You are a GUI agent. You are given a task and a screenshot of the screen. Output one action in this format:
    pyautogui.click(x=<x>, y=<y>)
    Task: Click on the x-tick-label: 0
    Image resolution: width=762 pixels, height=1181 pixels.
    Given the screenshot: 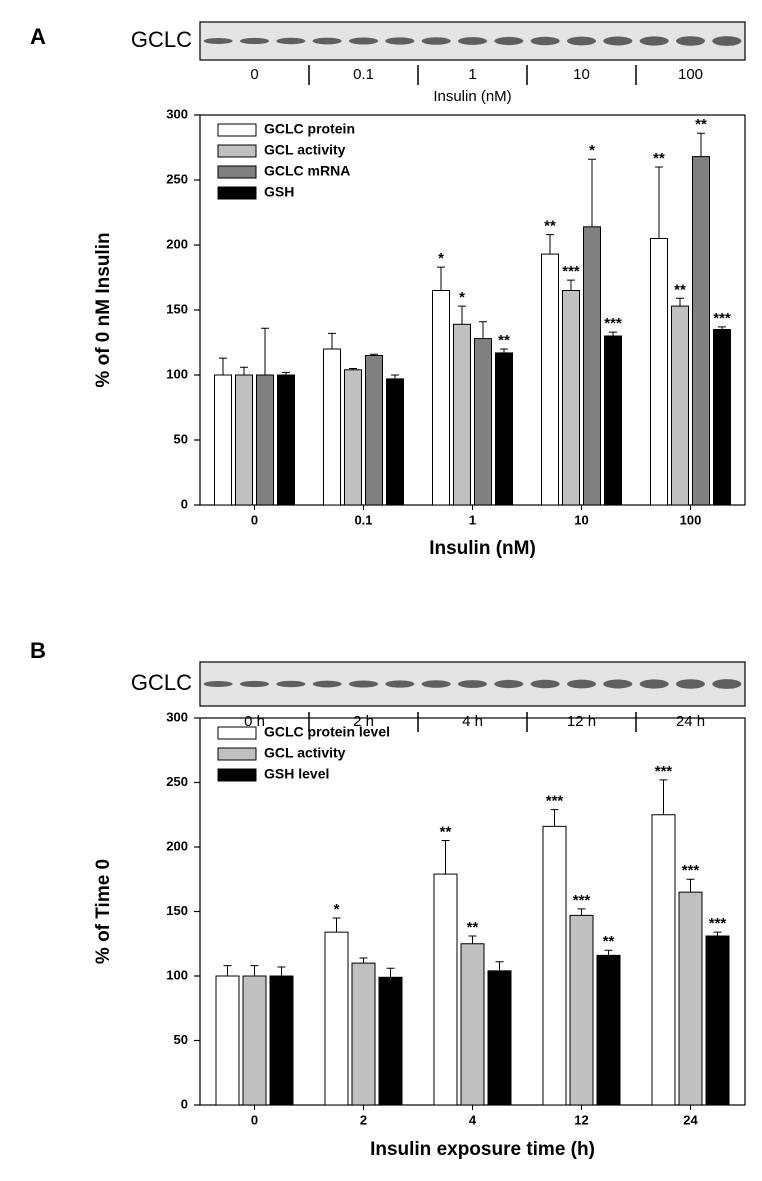 What is the action you would take?
    pyautogui.click(x=254, y=519)
    